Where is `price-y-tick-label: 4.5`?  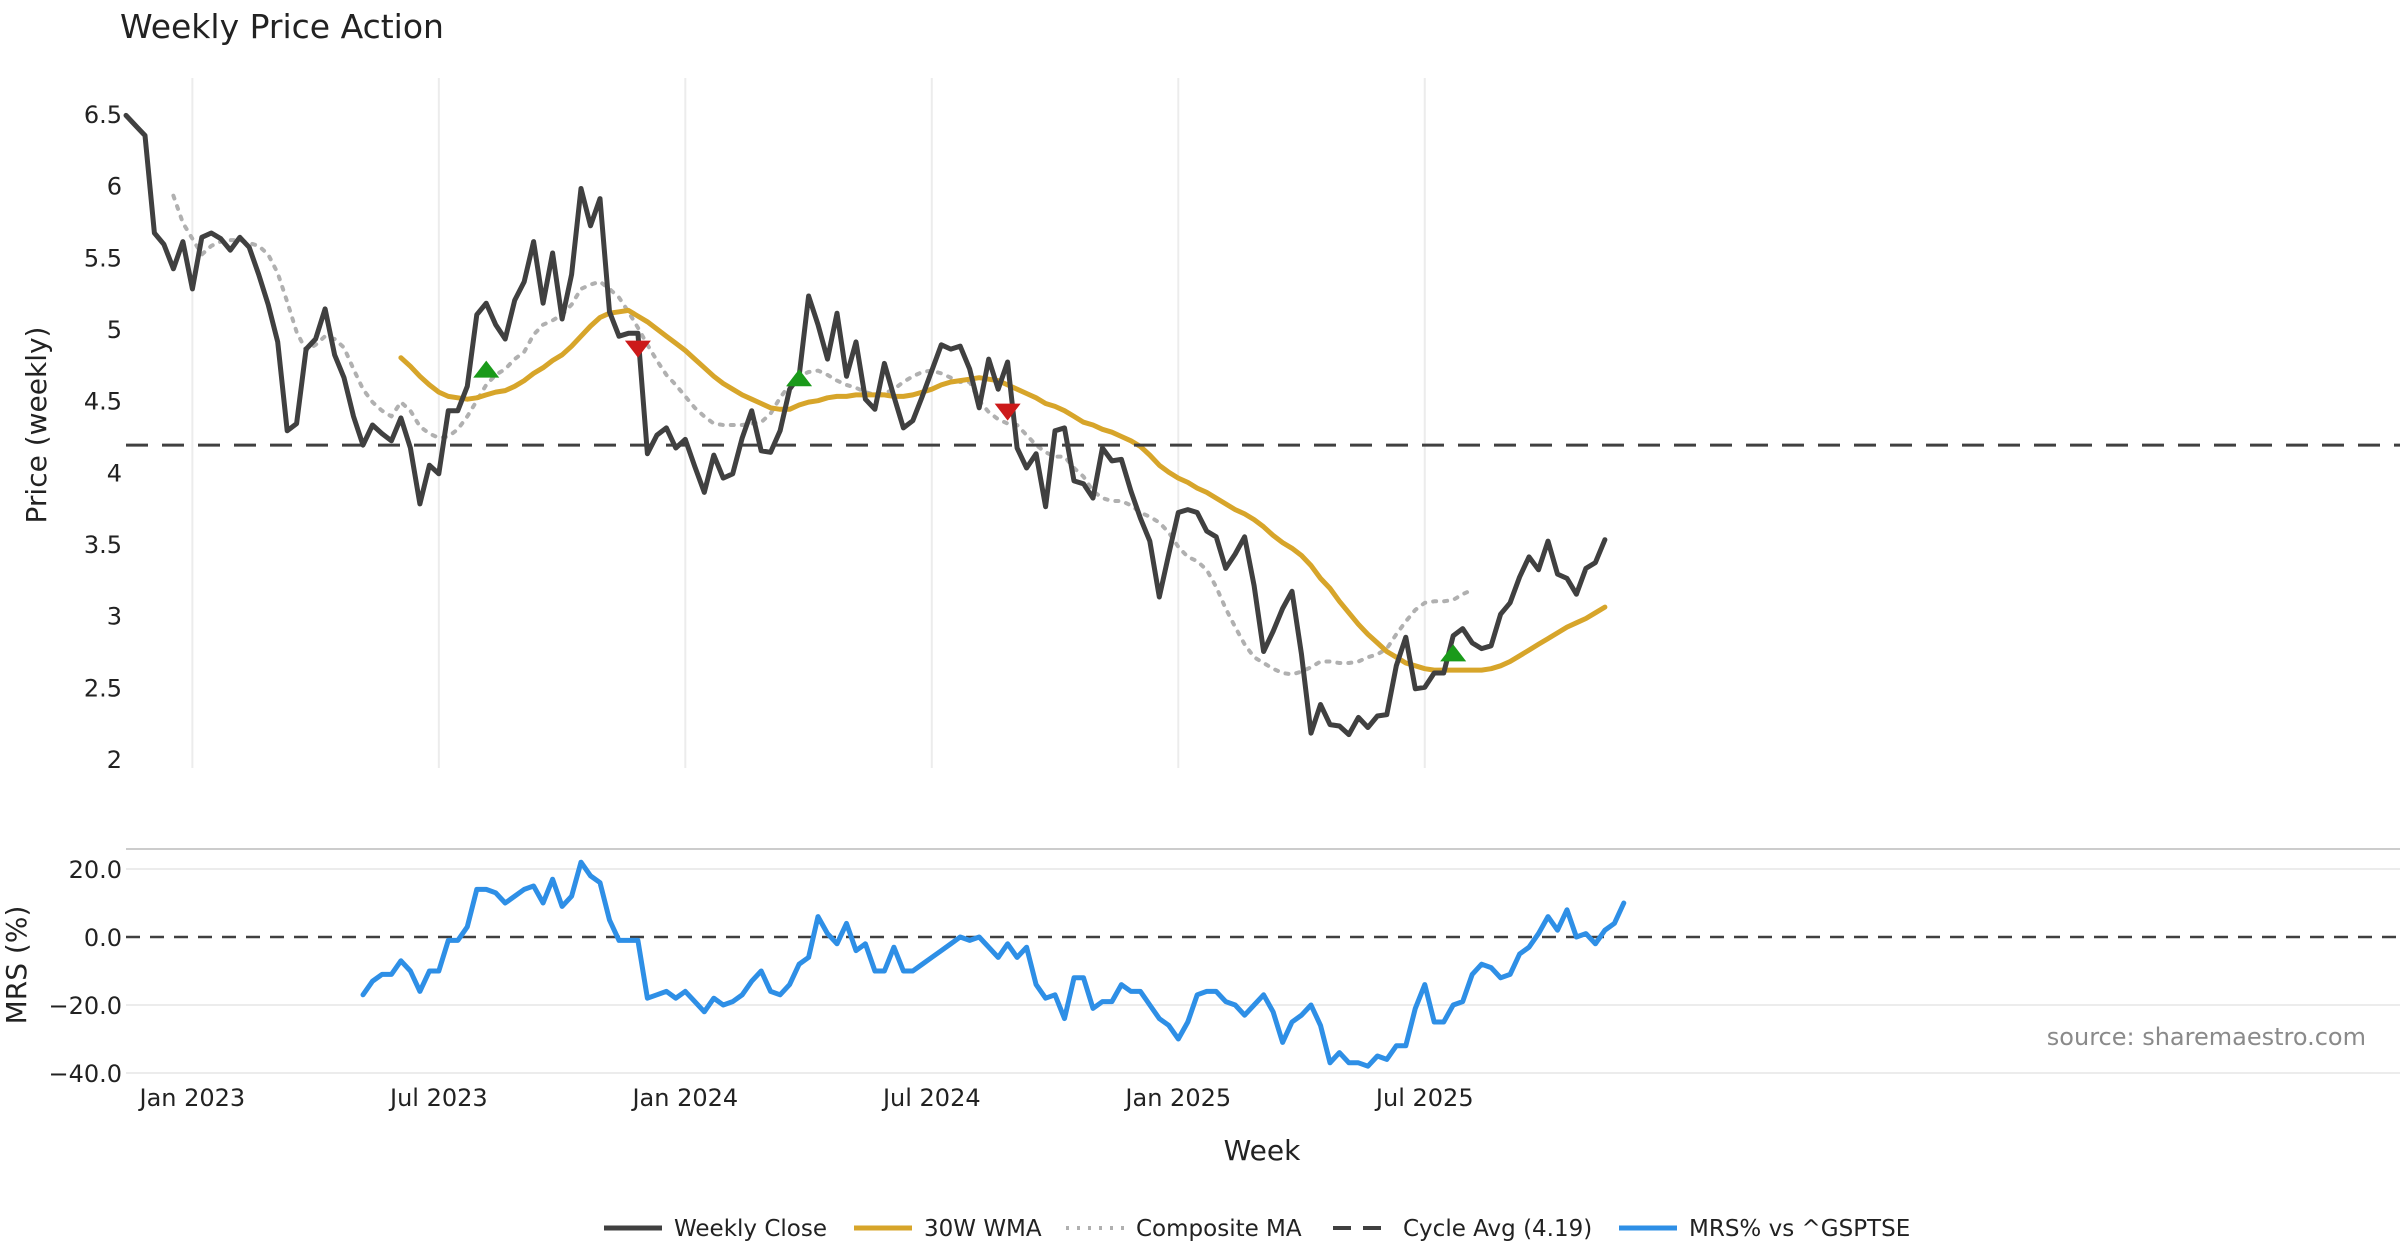
price-y-tick-label: 4.5 is located at coordinates (103, 402).